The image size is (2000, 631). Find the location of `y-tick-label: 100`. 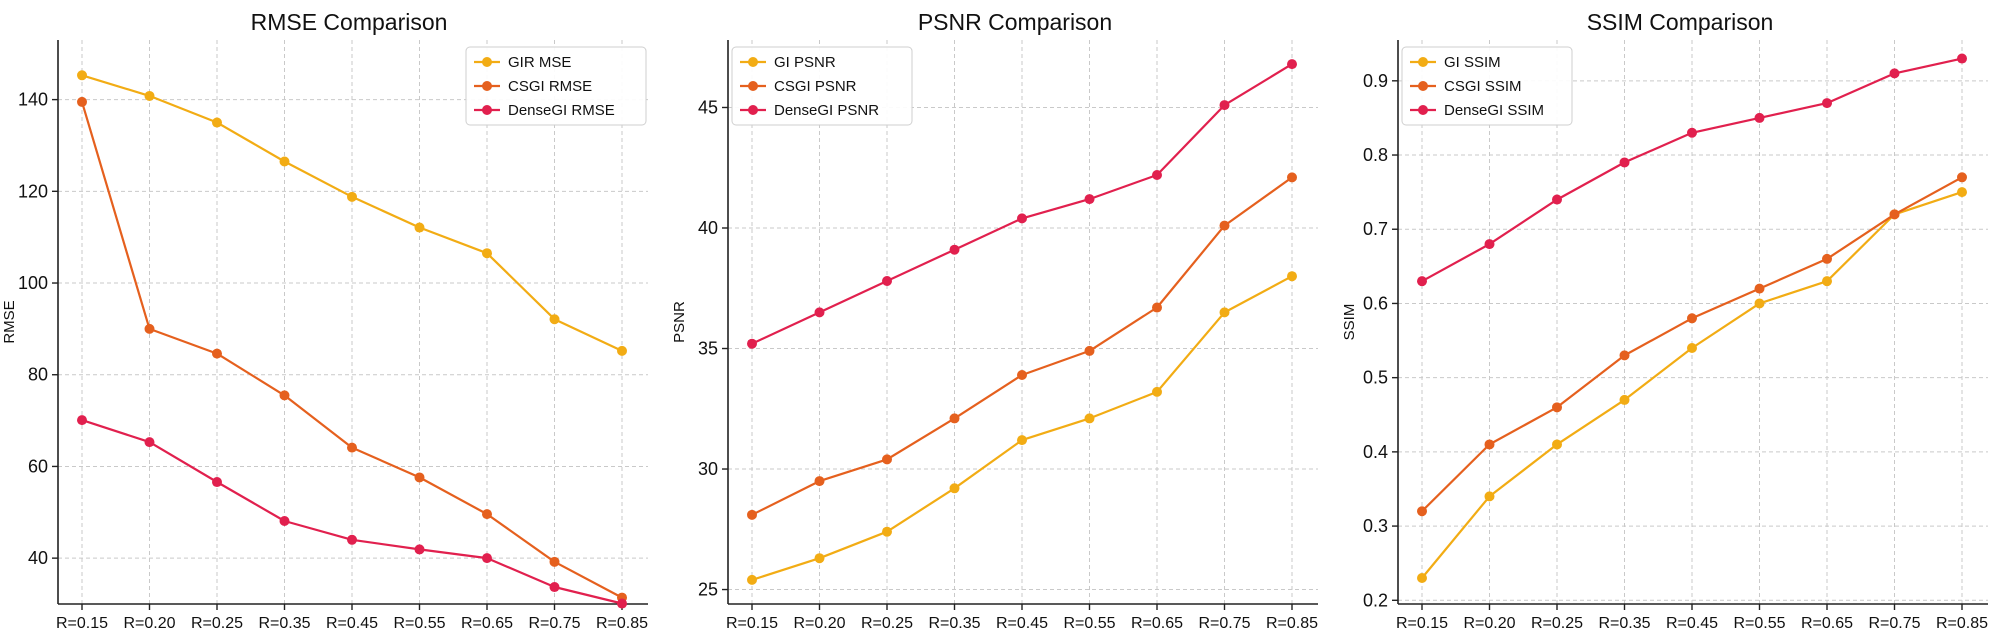

y-tick-label: 100 is located at coordinates (33, 283).